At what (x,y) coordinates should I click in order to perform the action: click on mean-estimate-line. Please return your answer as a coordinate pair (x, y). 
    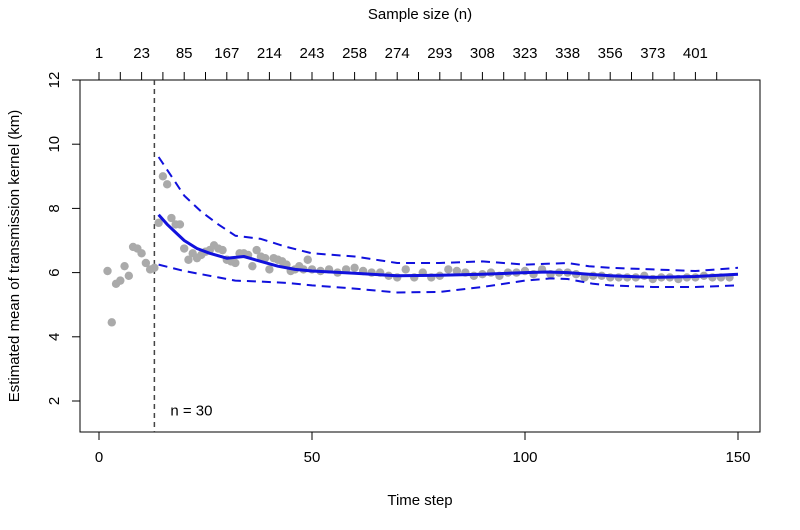
    Looking at the image, I should click on (448, 246).